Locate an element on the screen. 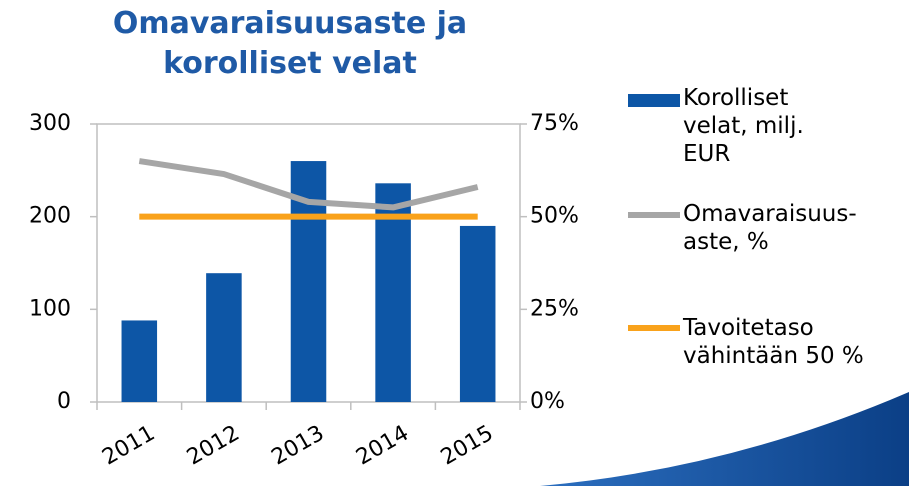 Image resolution: width=909 pixels, height=486 pixels. legend-label: Tavoitetaso vähintään 50 % is located at coordinates (773, 342).